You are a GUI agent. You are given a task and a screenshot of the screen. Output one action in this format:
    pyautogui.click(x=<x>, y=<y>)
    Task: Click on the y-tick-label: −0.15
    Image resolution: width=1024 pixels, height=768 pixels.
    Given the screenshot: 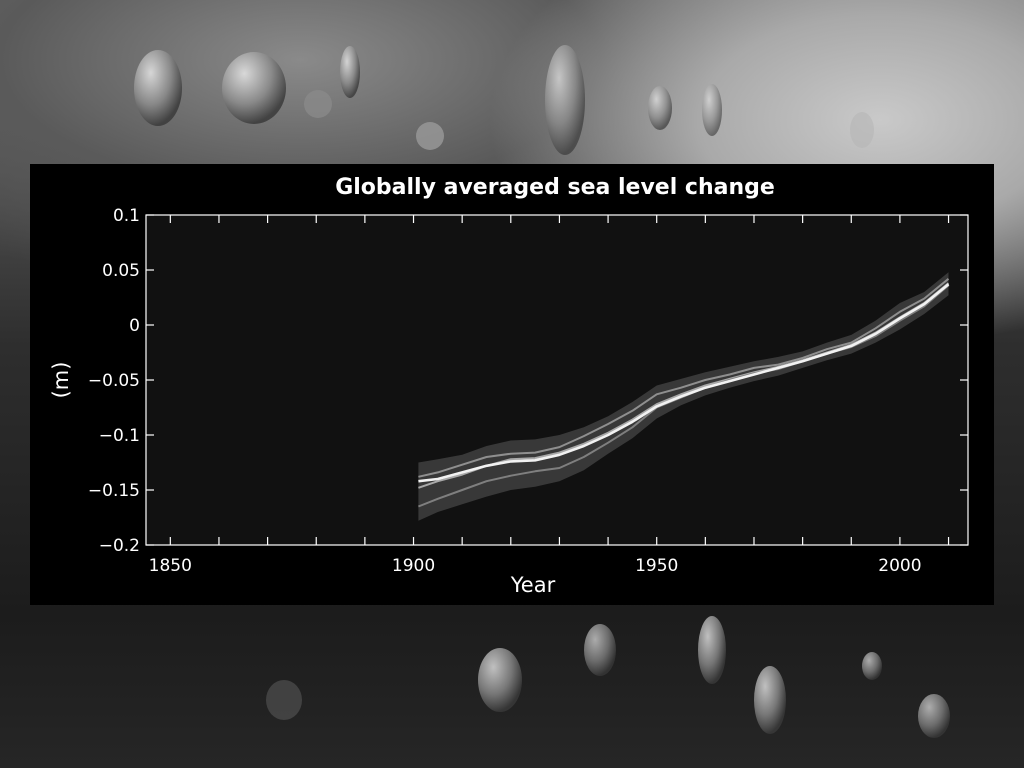 What is the action you would take?
    pyautogui.click(x=114, y=491)
    